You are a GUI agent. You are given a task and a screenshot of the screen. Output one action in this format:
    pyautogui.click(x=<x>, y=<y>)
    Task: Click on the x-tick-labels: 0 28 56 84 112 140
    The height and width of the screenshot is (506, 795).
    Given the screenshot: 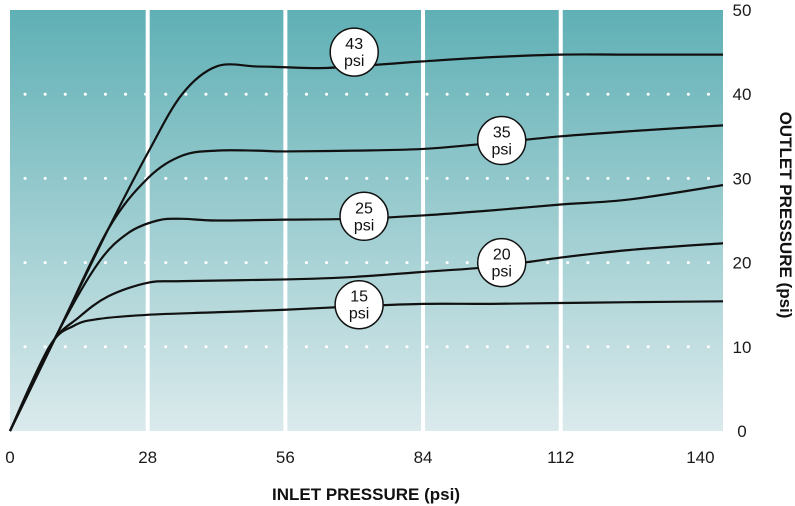 What is the action you would take?
    pyautogui.click(x=359, y=457)
    